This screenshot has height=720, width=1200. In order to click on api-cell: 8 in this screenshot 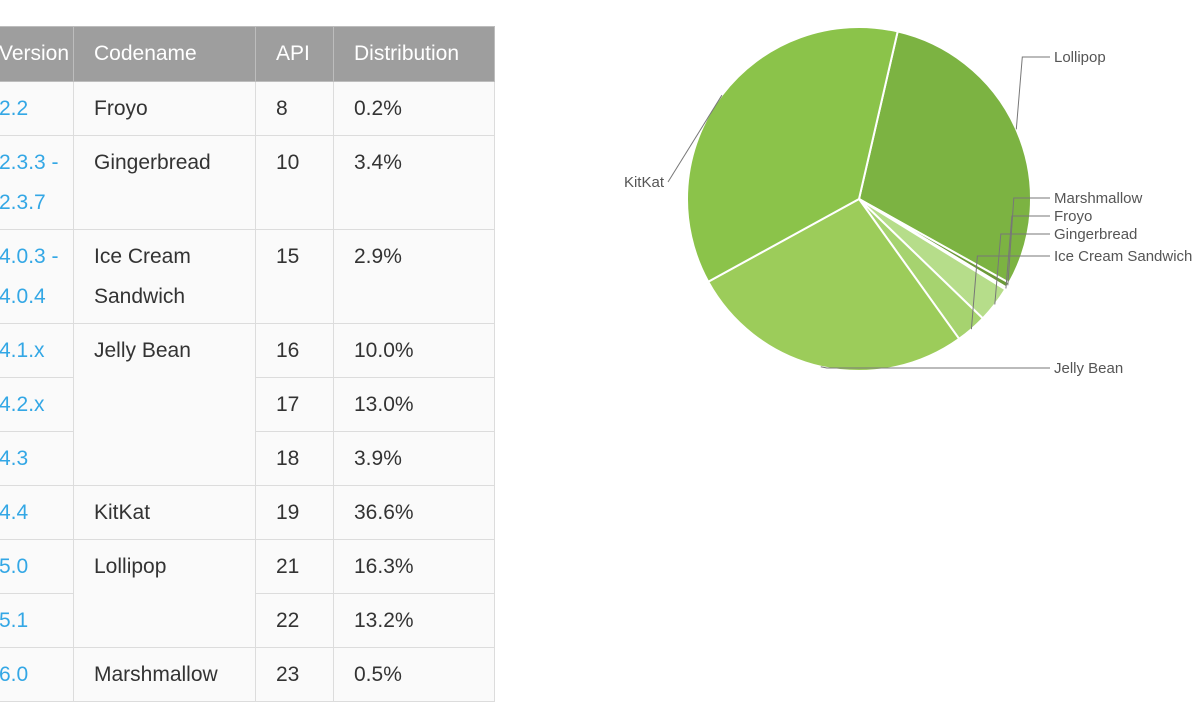, I will do `click(294, 108)`.